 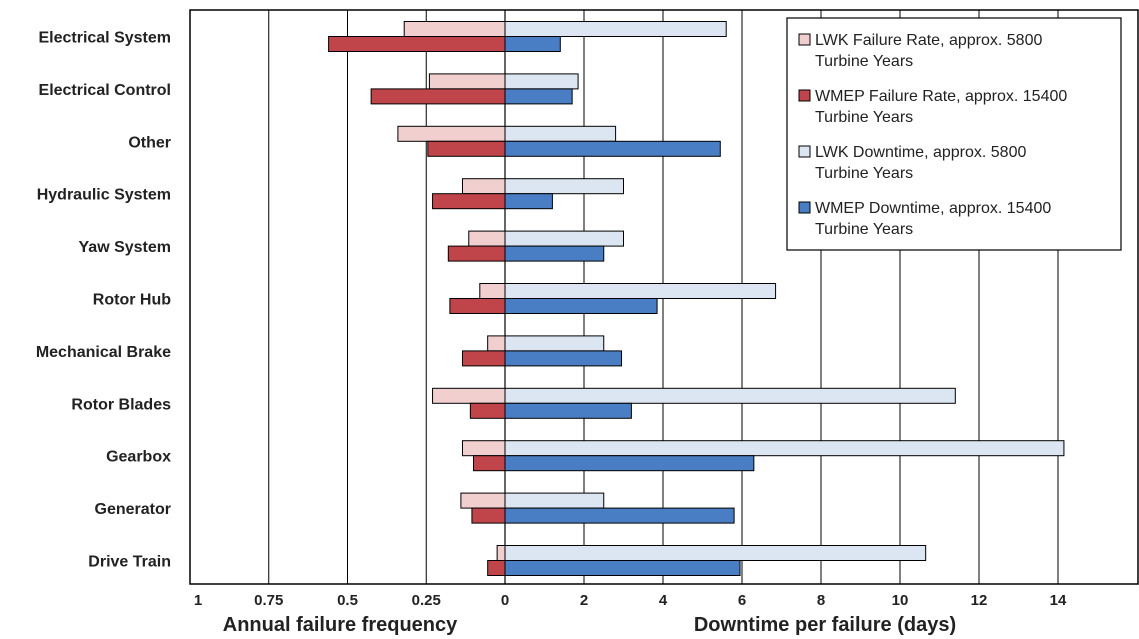 I want to click on category-label: Electrical System, so click(x=104, y=38).